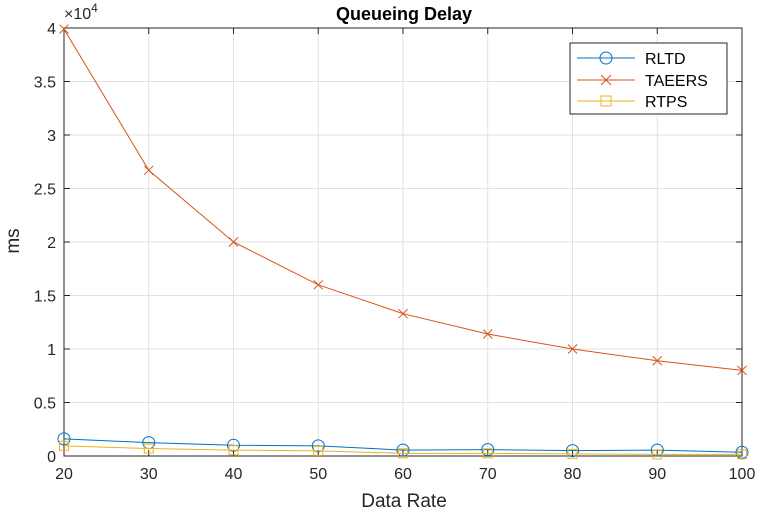 This screenshot has width=762, height=512. What do you see at coordinates (51, 457) in the screenshot?
I see `y-tick-label: 0` at bounding box center [51, 457].